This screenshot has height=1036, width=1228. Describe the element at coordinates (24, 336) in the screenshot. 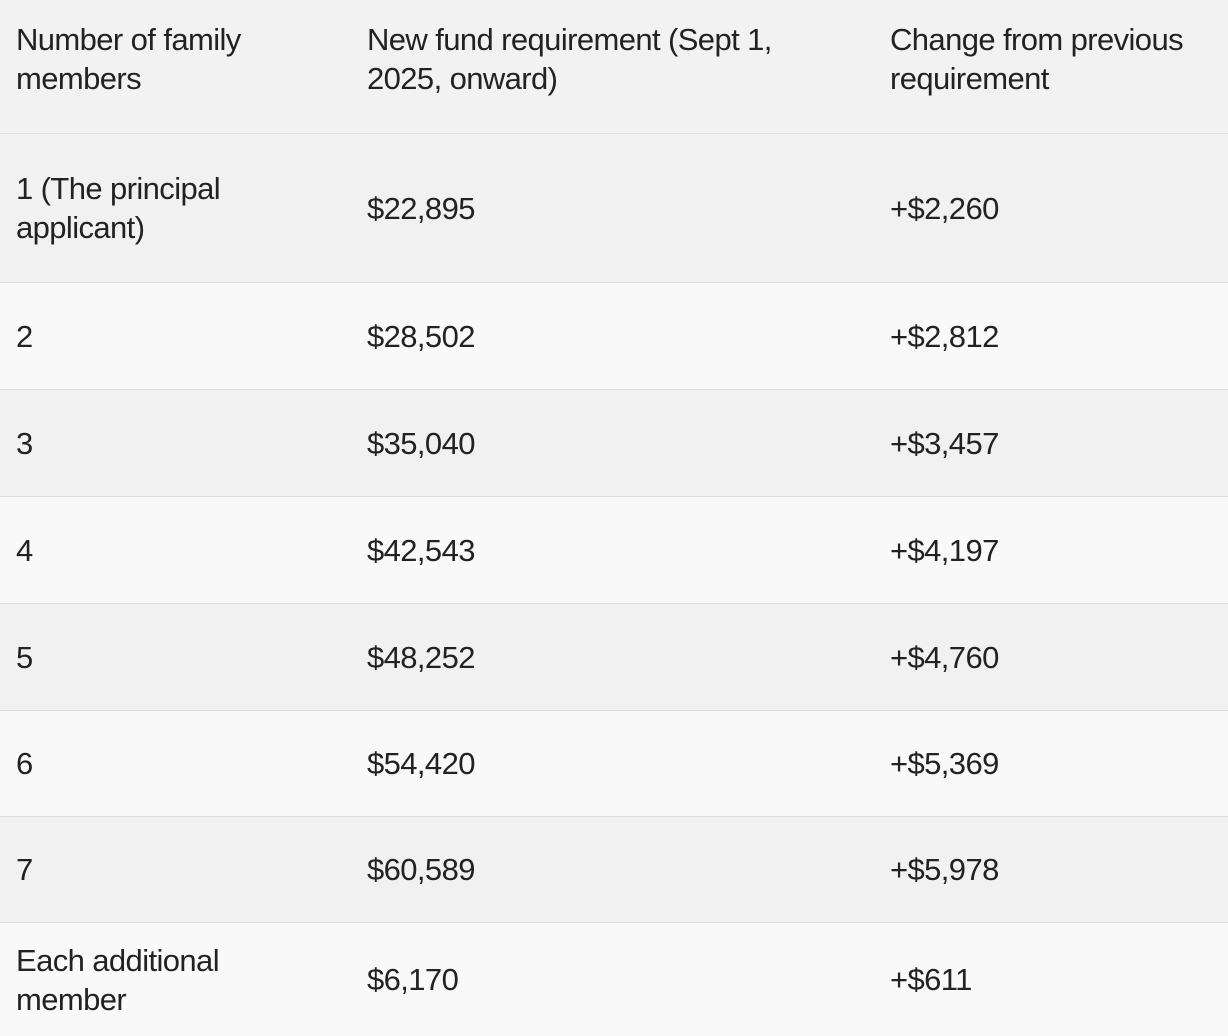

I see `cell-family-members: 2` at that location.